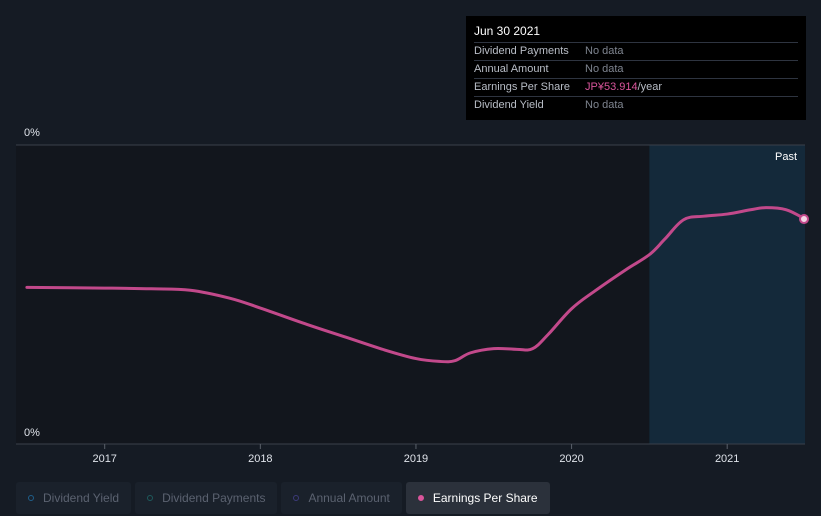 This screenshot has width=821, height=516. I want to click on legend-item-annual-amount: Annual Amount, so click(341, 498).